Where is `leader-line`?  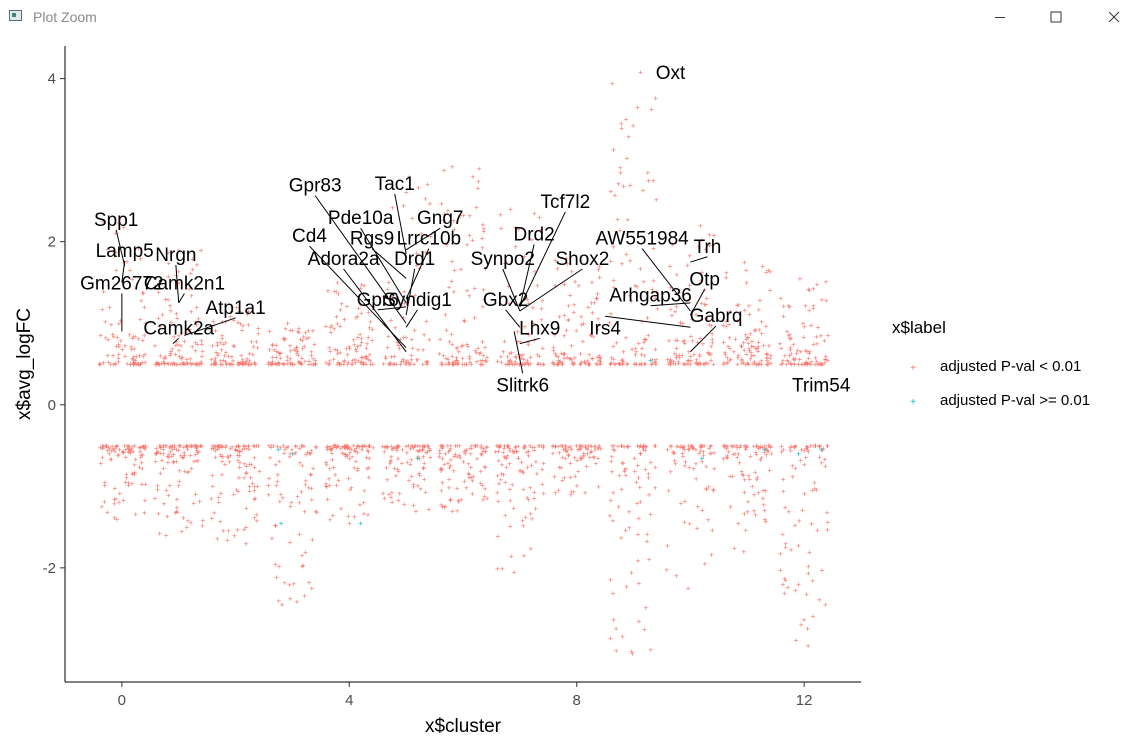 leader-line is located at coordinates (375, 310).